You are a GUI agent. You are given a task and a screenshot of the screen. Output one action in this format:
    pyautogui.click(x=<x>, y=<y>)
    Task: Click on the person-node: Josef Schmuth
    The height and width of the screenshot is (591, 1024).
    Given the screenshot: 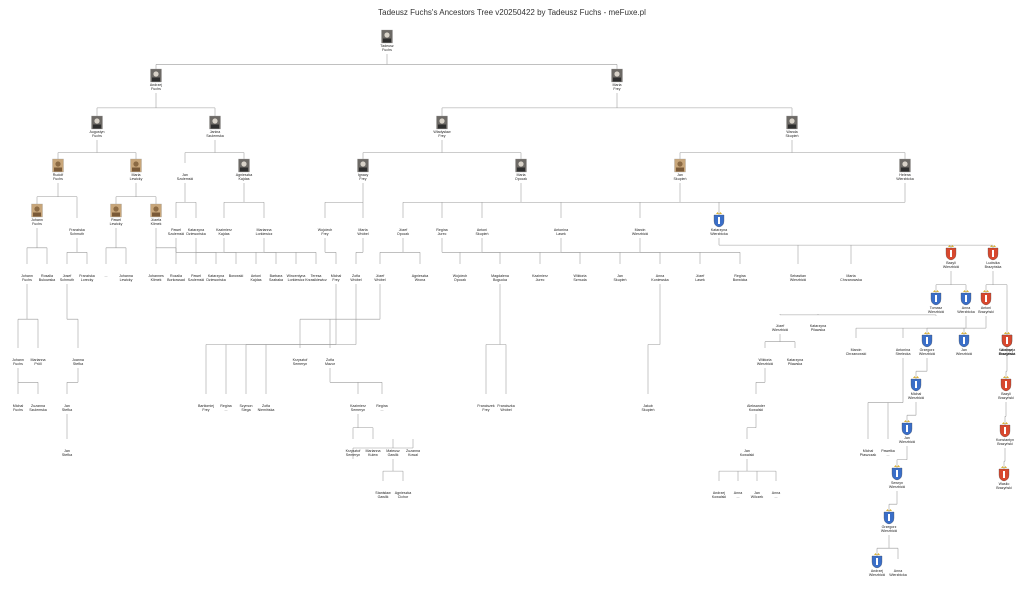 What is the action you would take?
    pyautogui.click(x=67, y=278)
    